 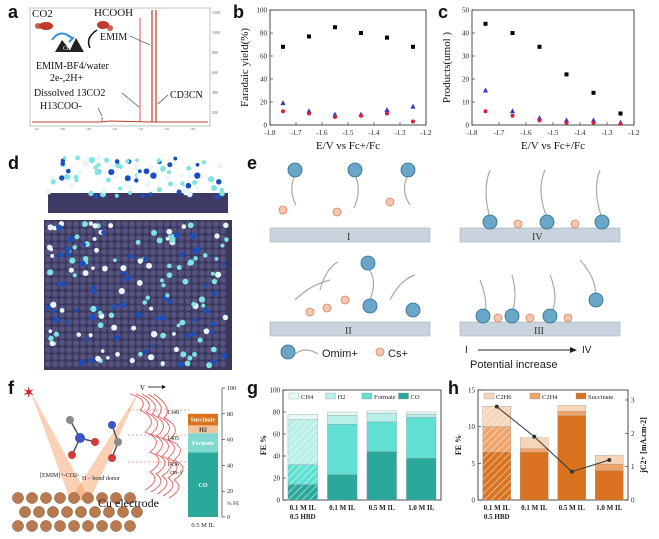 I want to click on panel-label-b: b, so click(x=238, y=12).